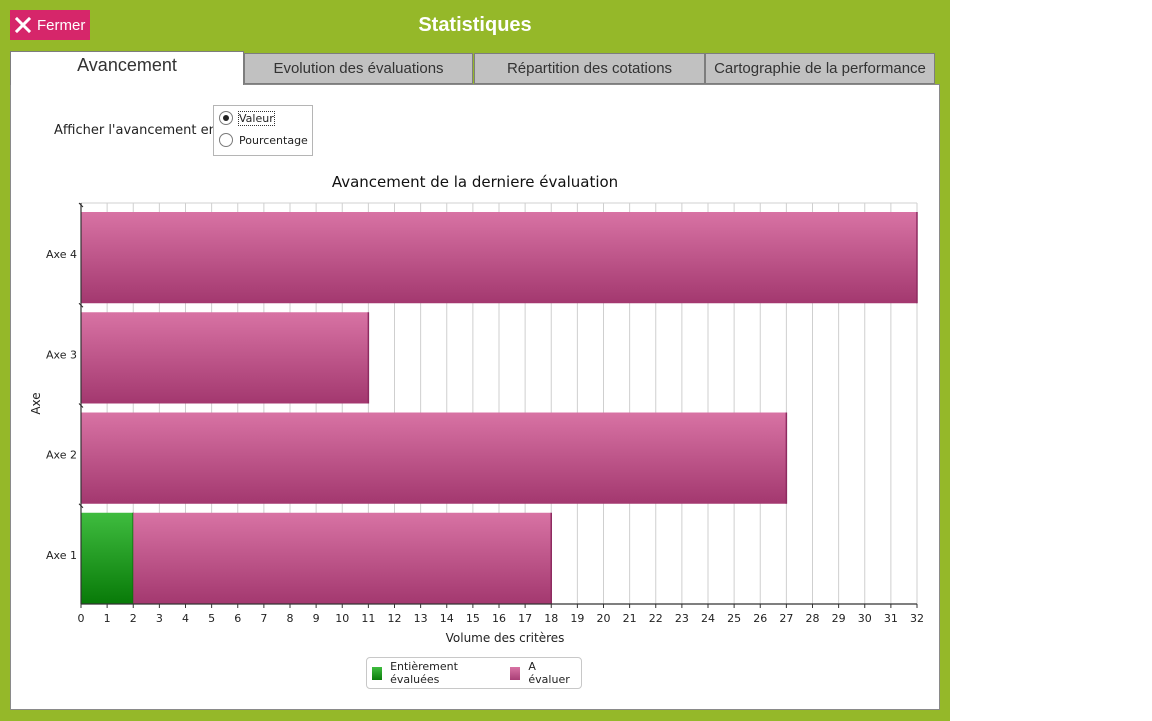 This screenshot has height=721, width=1152. What do you see at coordinates (424, 673) in the screenshot?
I see `legend-label-evaluated: Entièrement évaluées` at bounding box center [424, 673].